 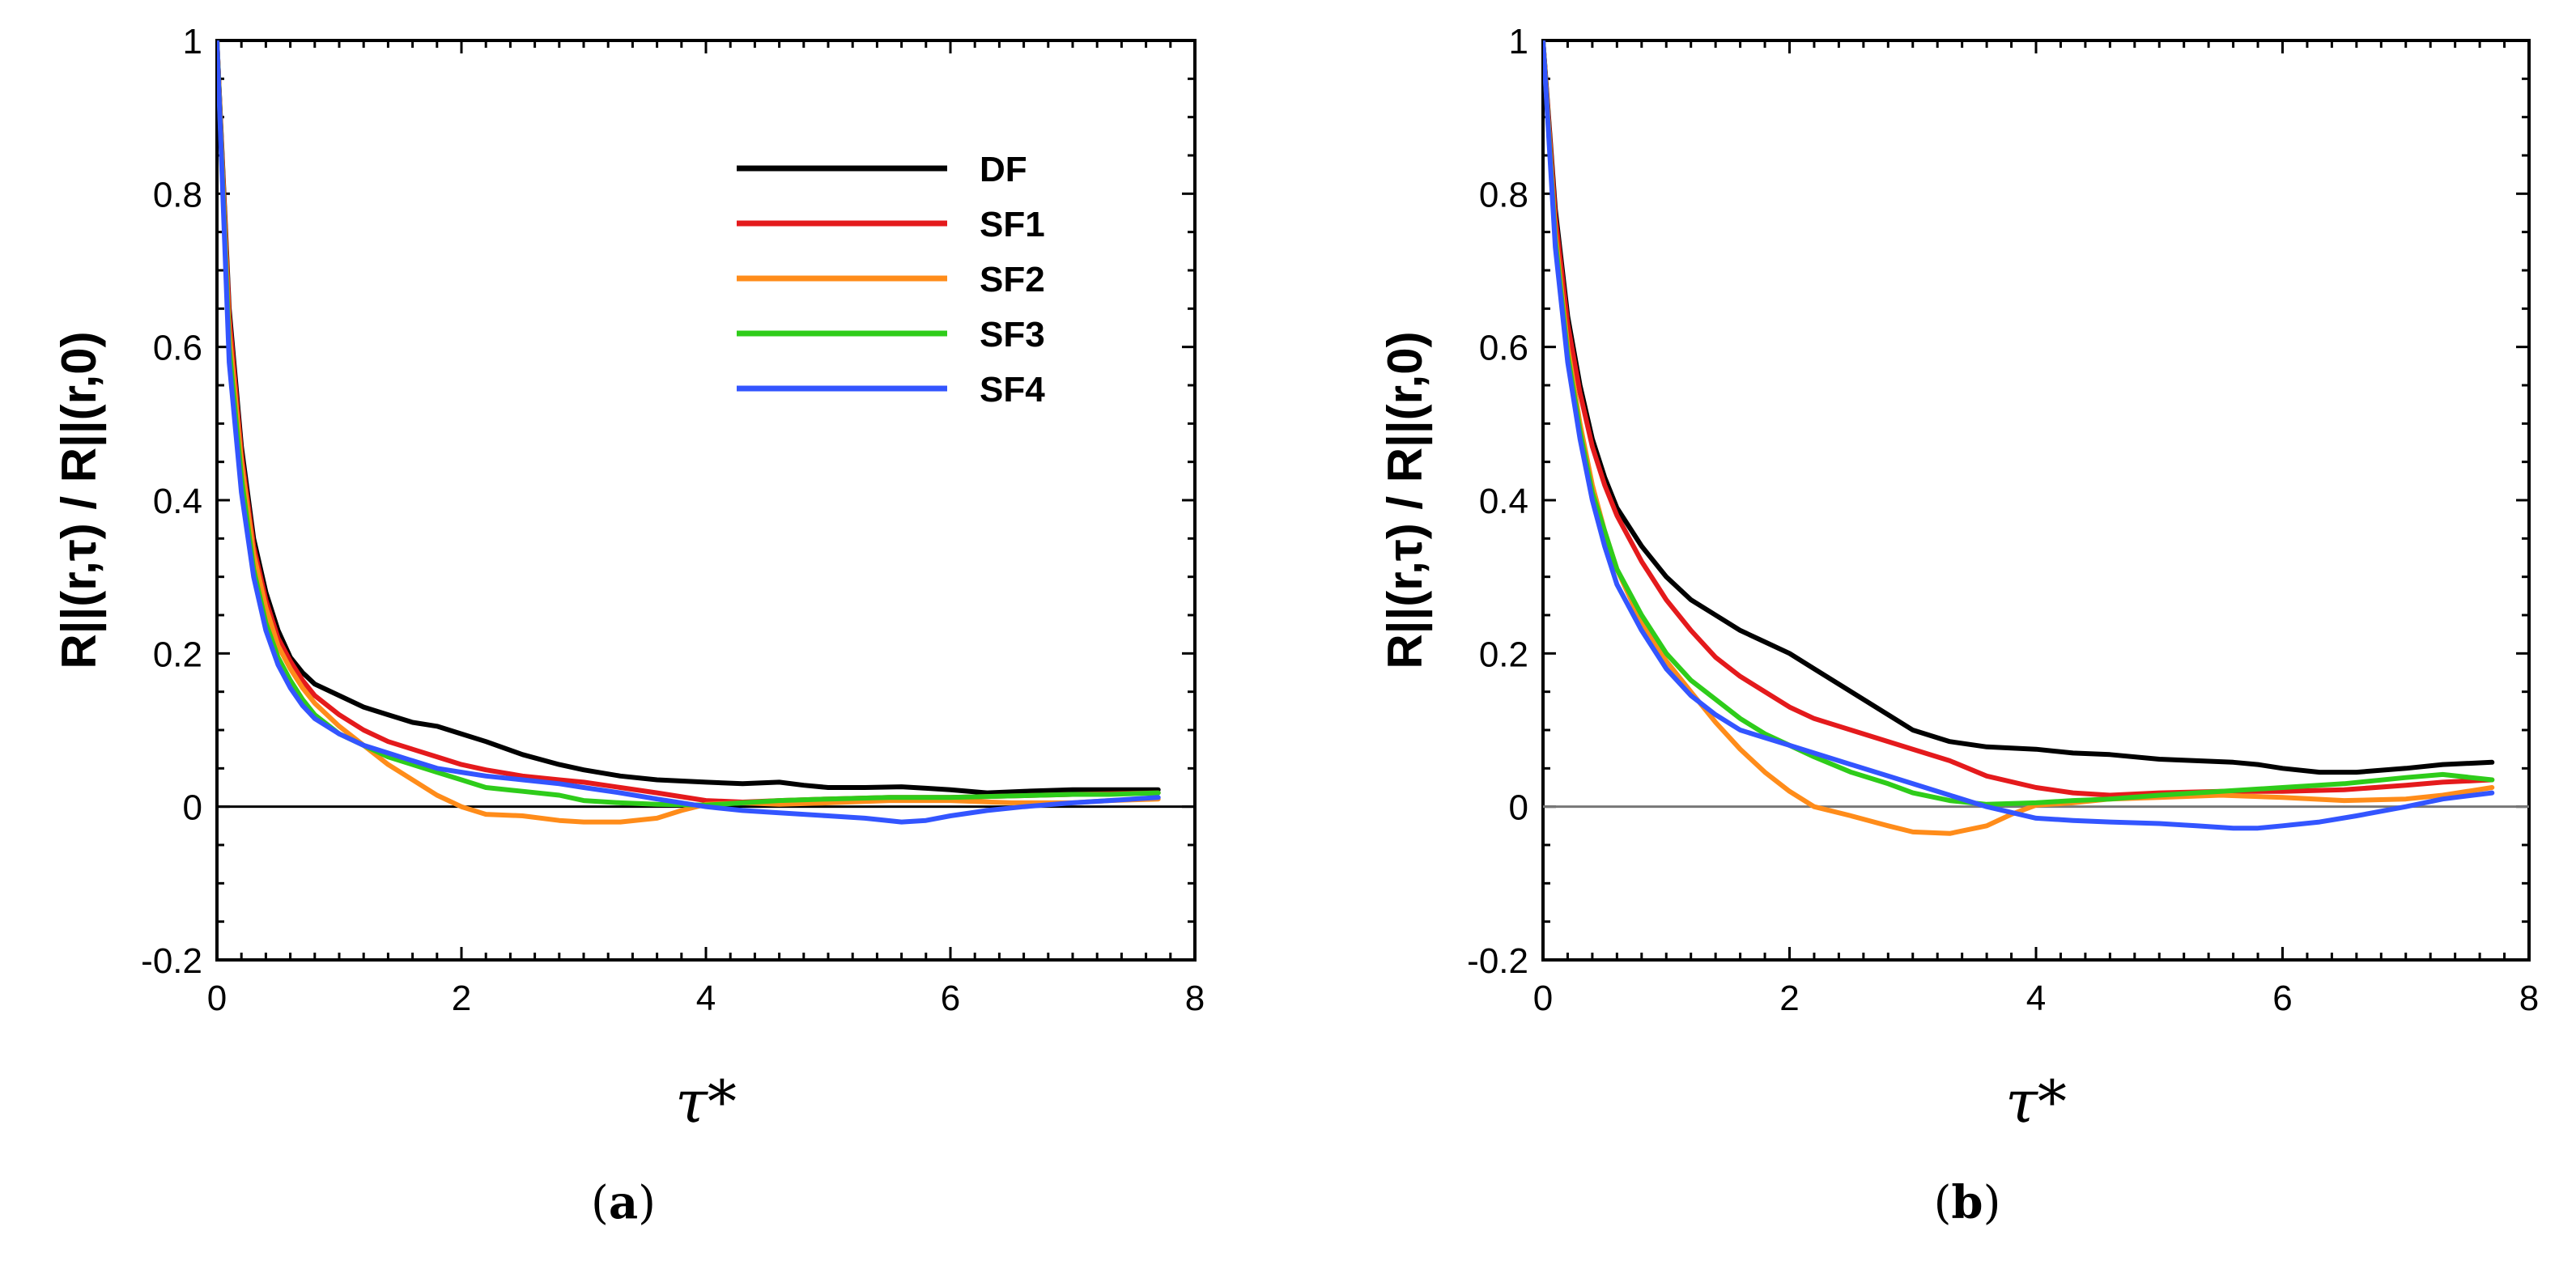 What do you see at coordinates (891, 280) in the screenshot?
I see `legend: DF SF1 SF2 SF3 SF4` at bounding box center [891, 280].